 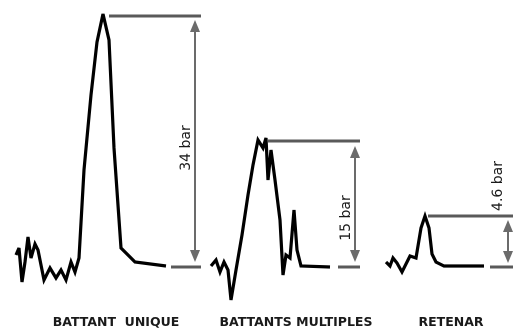 What do you see at coordinates (270, 218) in the screenshot?
I see `pressure-trace-battants-multiples` at bounding box center [270, 218].